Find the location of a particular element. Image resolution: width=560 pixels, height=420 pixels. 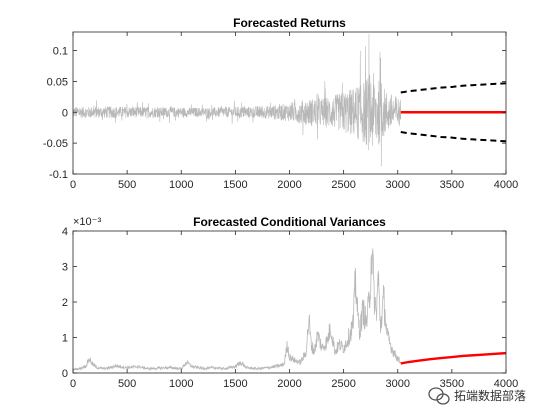

watermark-text: 拓端数据部落 is located at coordinates (490, 395).